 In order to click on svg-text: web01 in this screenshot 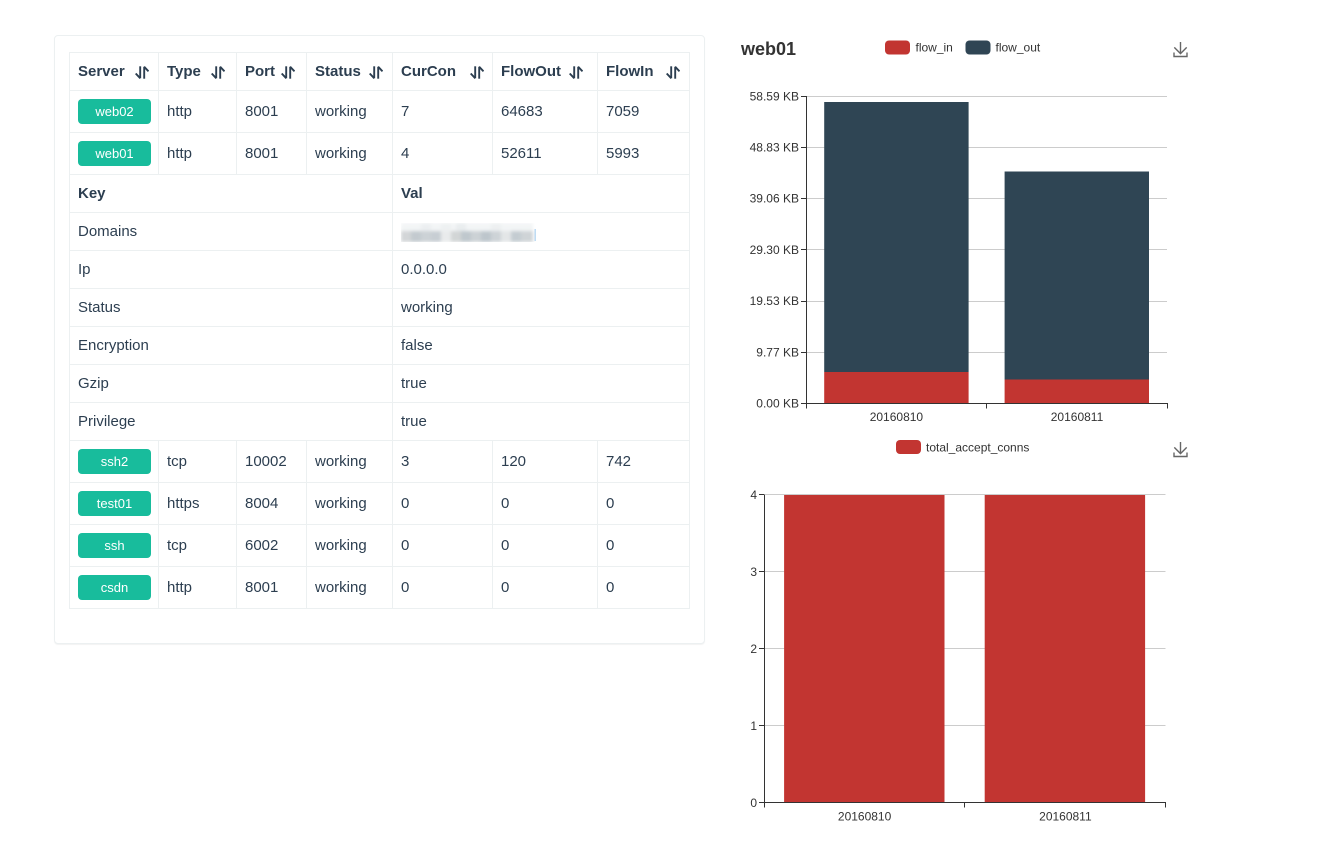, I will do `click(768, 49)`.